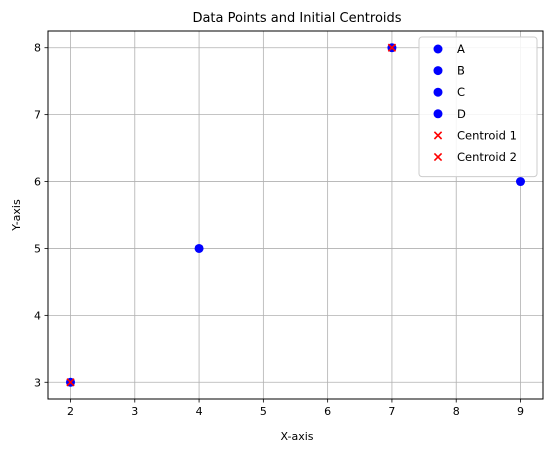  I want to click on y-tick-label: 3, so click(37, 382).